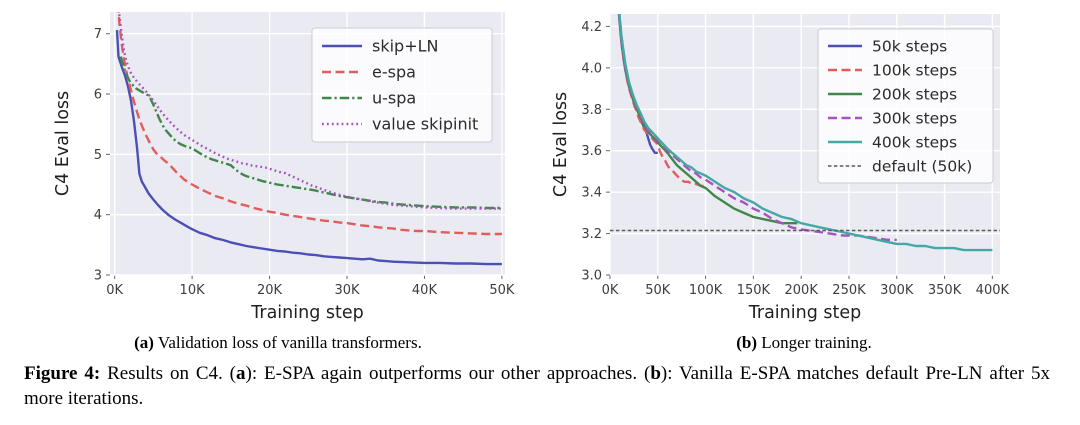  What do you see at coordinates (816, 342) in the screenshot?
I see `subcaption-b-text: Longer training.` at bounding box center [816, 342].